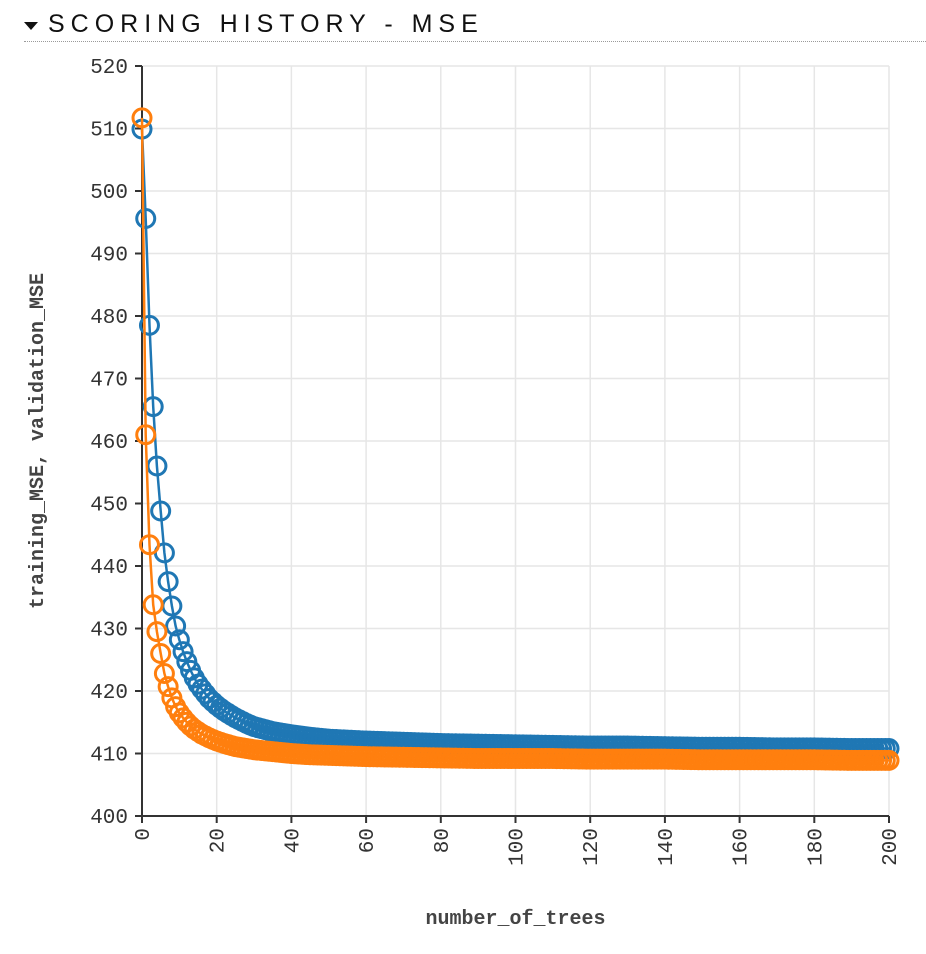  What do you see at coordinates (109, 756) in the screenshot?
I see `y-tick-label: 410` at bounding box center [109, 756].